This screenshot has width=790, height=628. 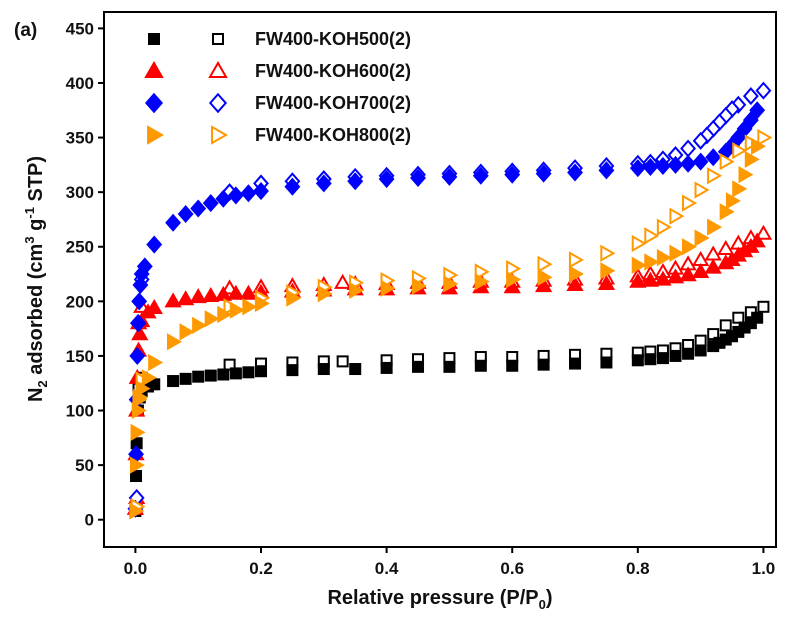 I want to click on x-tick-label: 0.4, so click(x=387, y=568).